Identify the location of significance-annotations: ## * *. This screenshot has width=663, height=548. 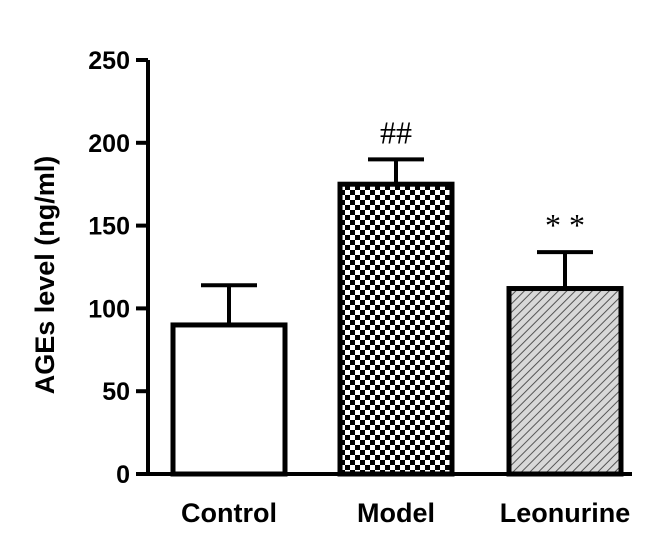
(482, 178).